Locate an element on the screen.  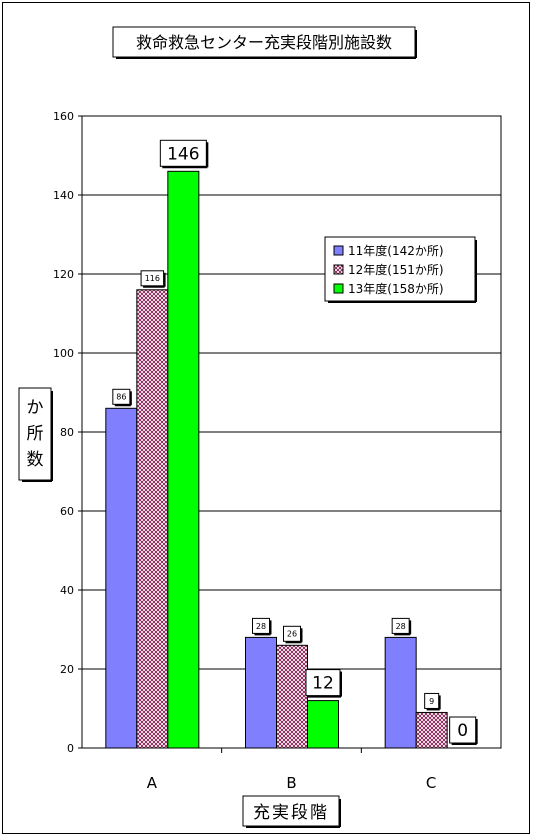
bar-data-label: 86 is located at coordinates (122, 397).